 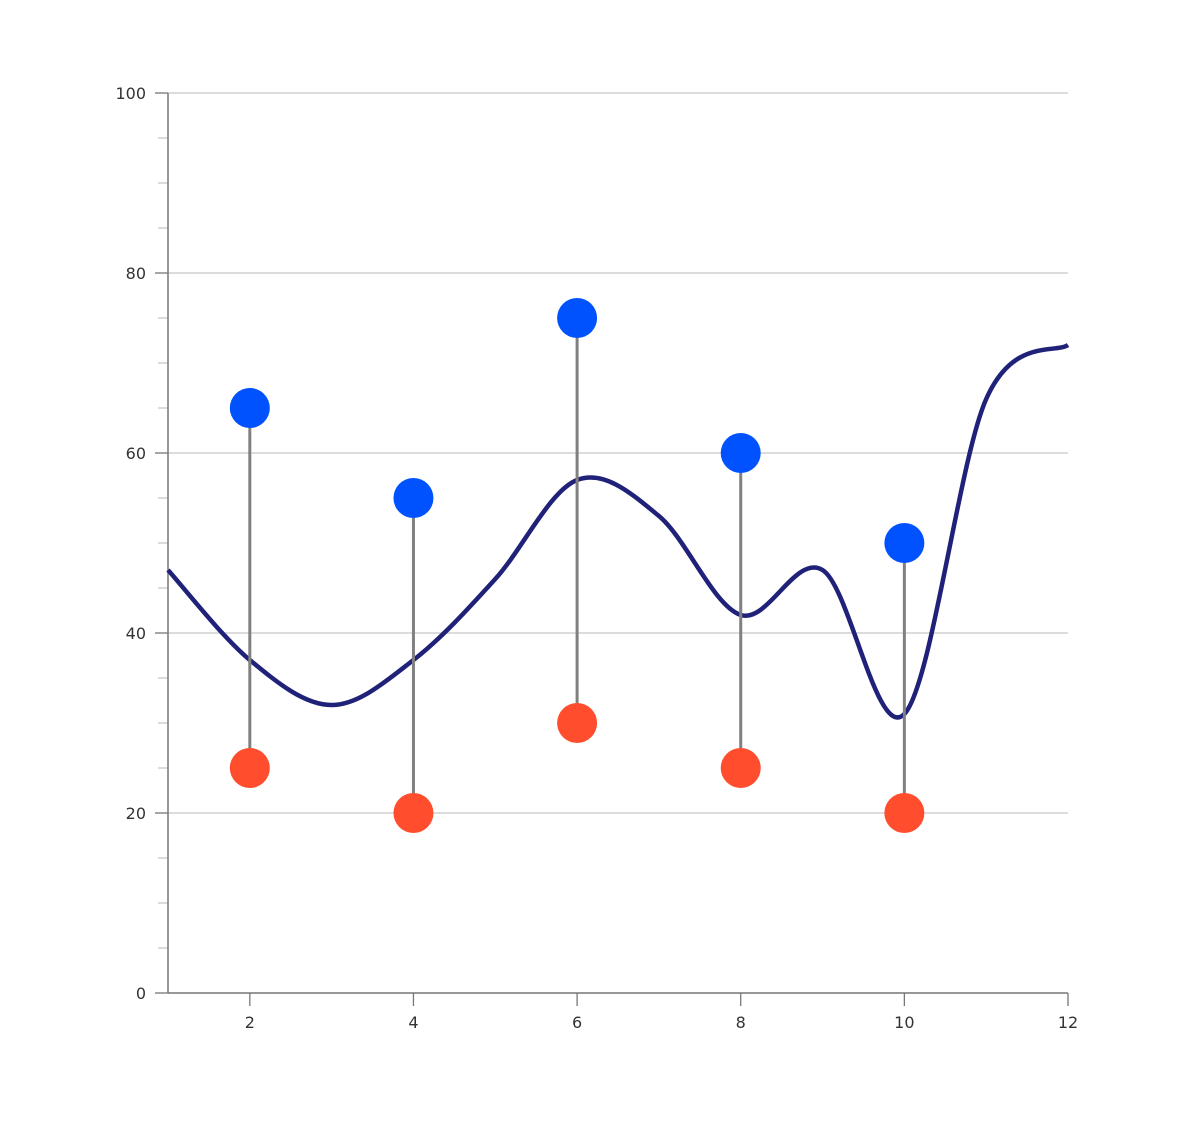 What do you see at coordinates (577, 1022) in the screenshot?
I see `x-tick-label: 6` at bounding box center [577, 1022].